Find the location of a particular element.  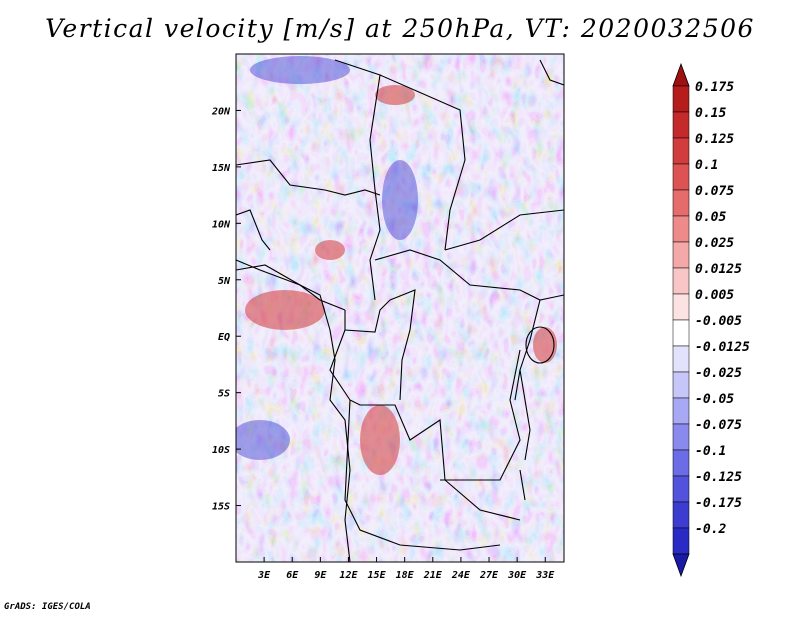

colorbar-label: 0.15 is located at coordinates (710, 113).